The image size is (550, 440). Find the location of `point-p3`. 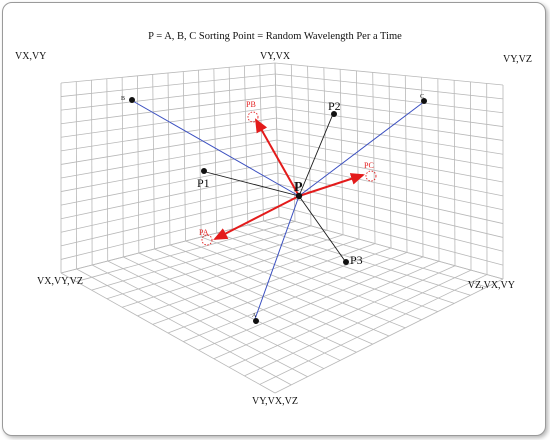

point-p3 is located at coordinates (346, 262).